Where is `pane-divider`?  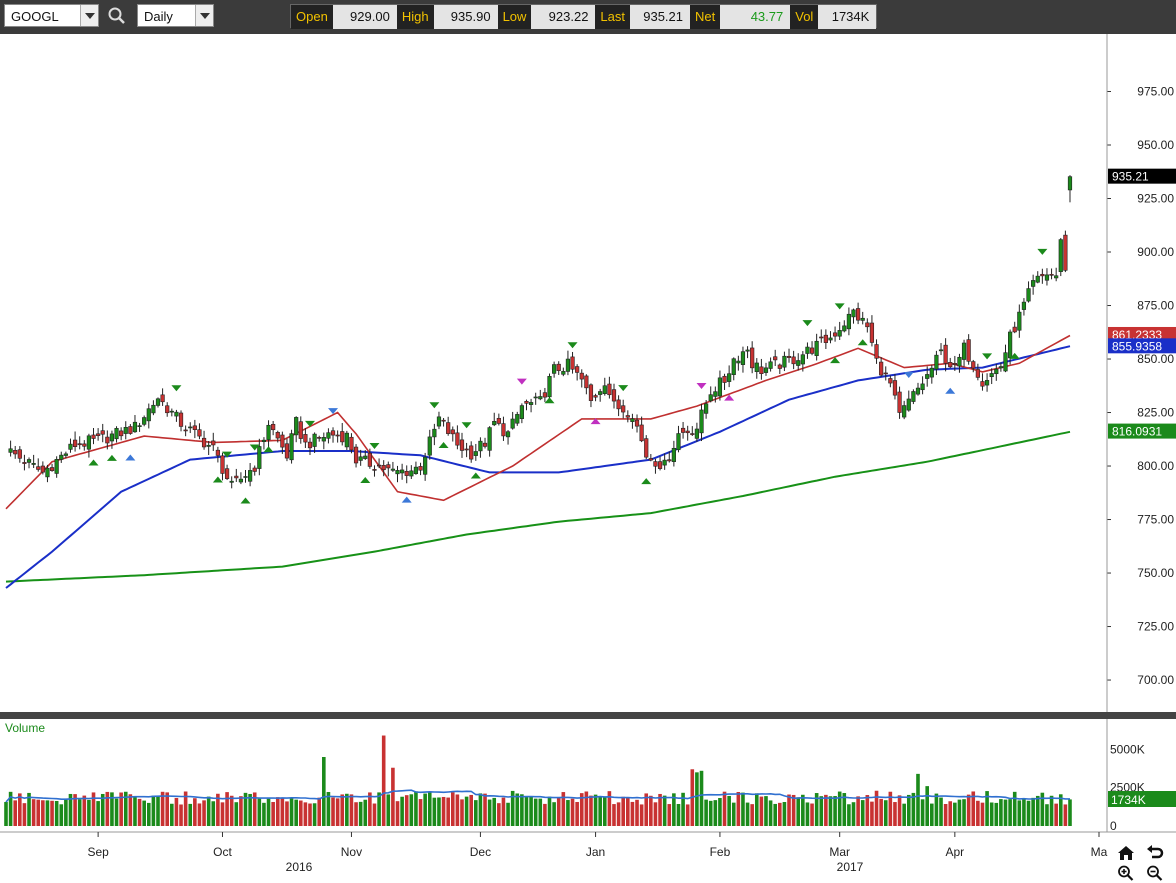
pane-divider is located at coordinates (588, 715).